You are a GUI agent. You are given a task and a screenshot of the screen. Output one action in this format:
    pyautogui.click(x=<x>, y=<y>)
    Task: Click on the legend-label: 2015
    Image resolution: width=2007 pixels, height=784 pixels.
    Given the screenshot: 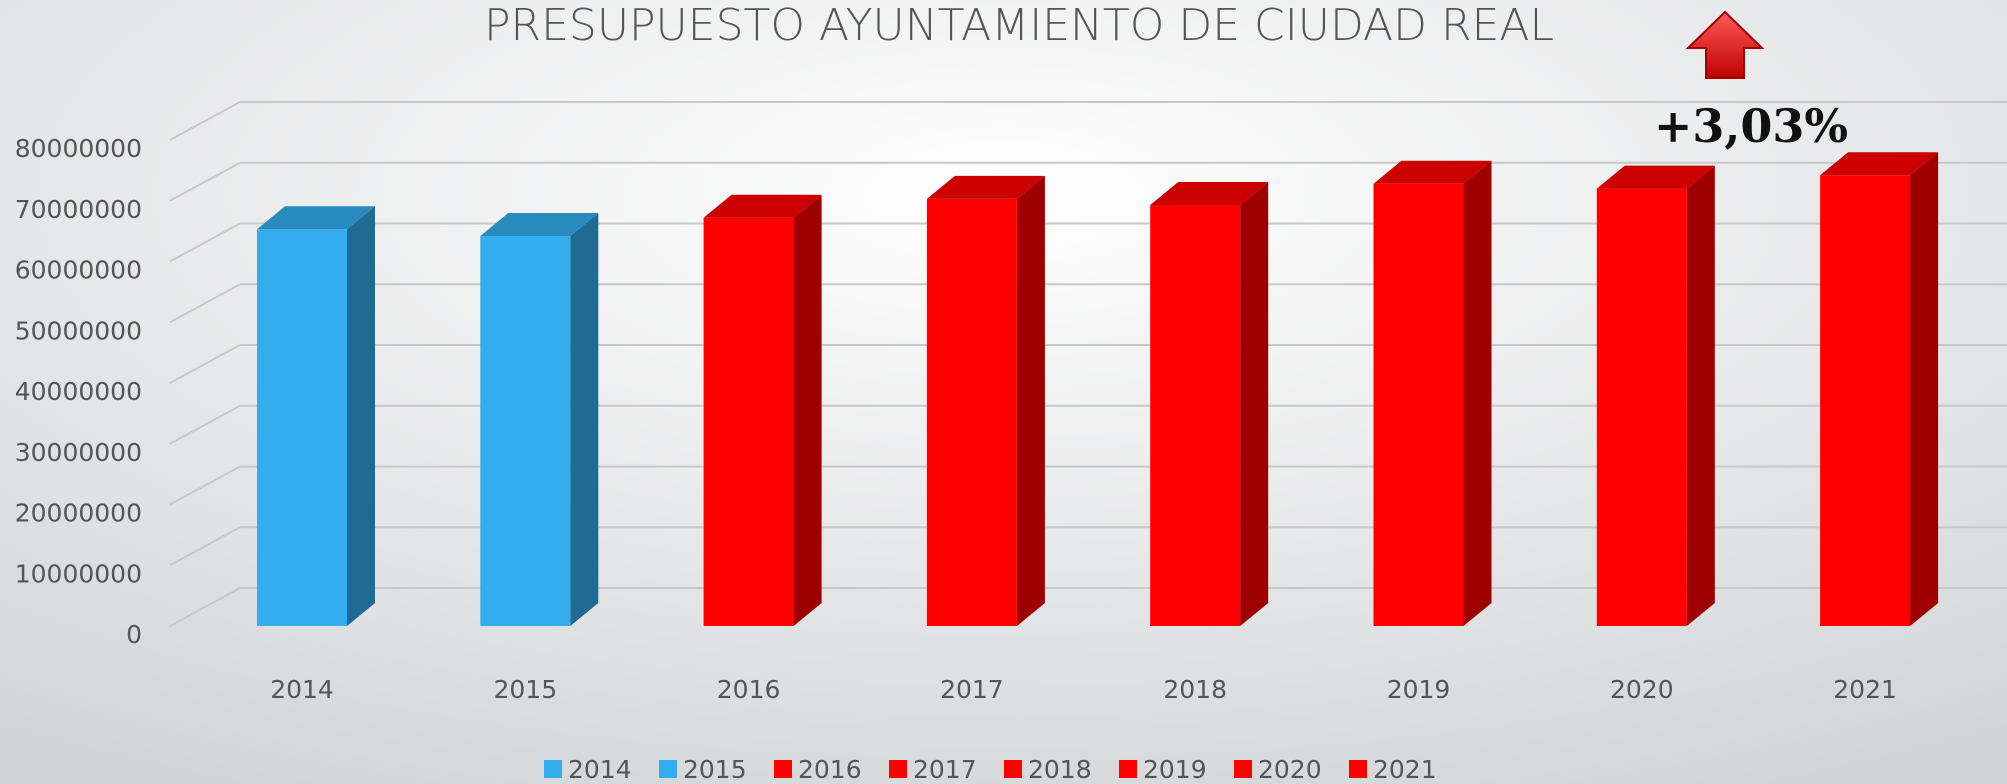 What is the action you would take?
    pyautogui.click(x=715, y=769)
    